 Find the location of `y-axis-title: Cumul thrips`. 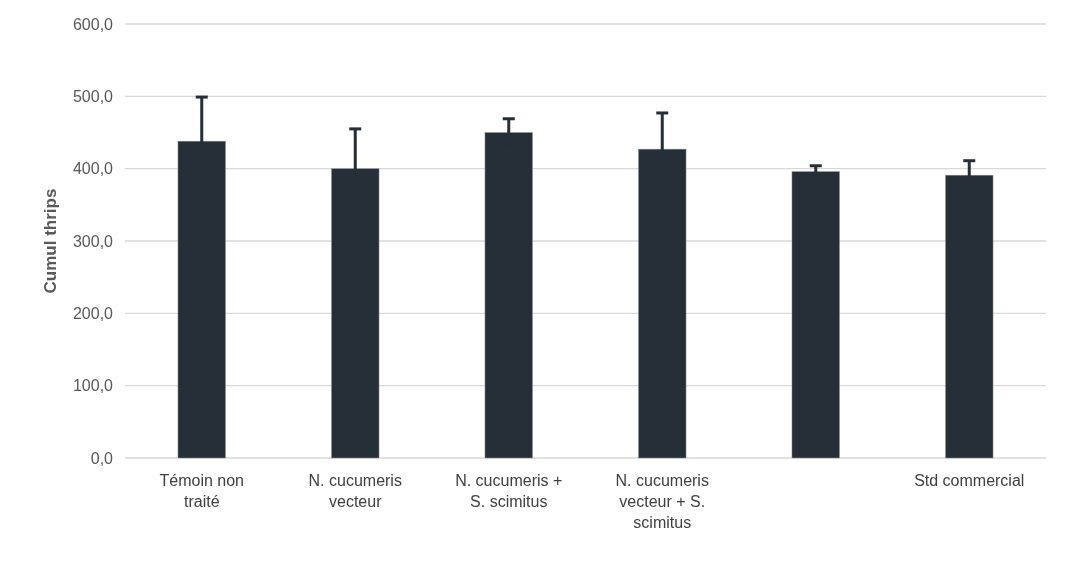

y-axis-title: Cumul thrips is located at coordinates (50, 241).